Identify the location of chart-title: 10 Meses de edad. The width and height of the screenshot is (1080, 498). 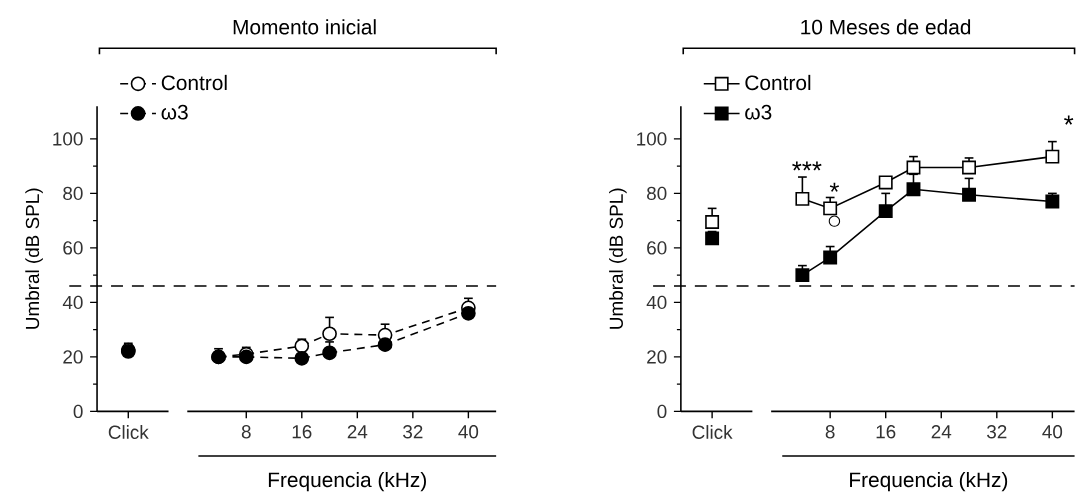
(886, 27).